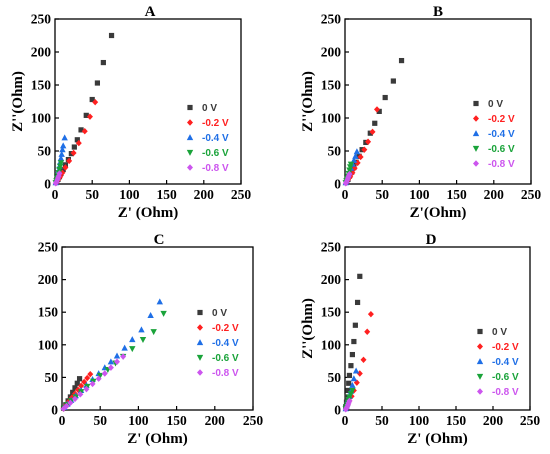  Describe the element at coordinates (215, 168) in the screenshot. I see `legend-label: -0.8 V` at that location.